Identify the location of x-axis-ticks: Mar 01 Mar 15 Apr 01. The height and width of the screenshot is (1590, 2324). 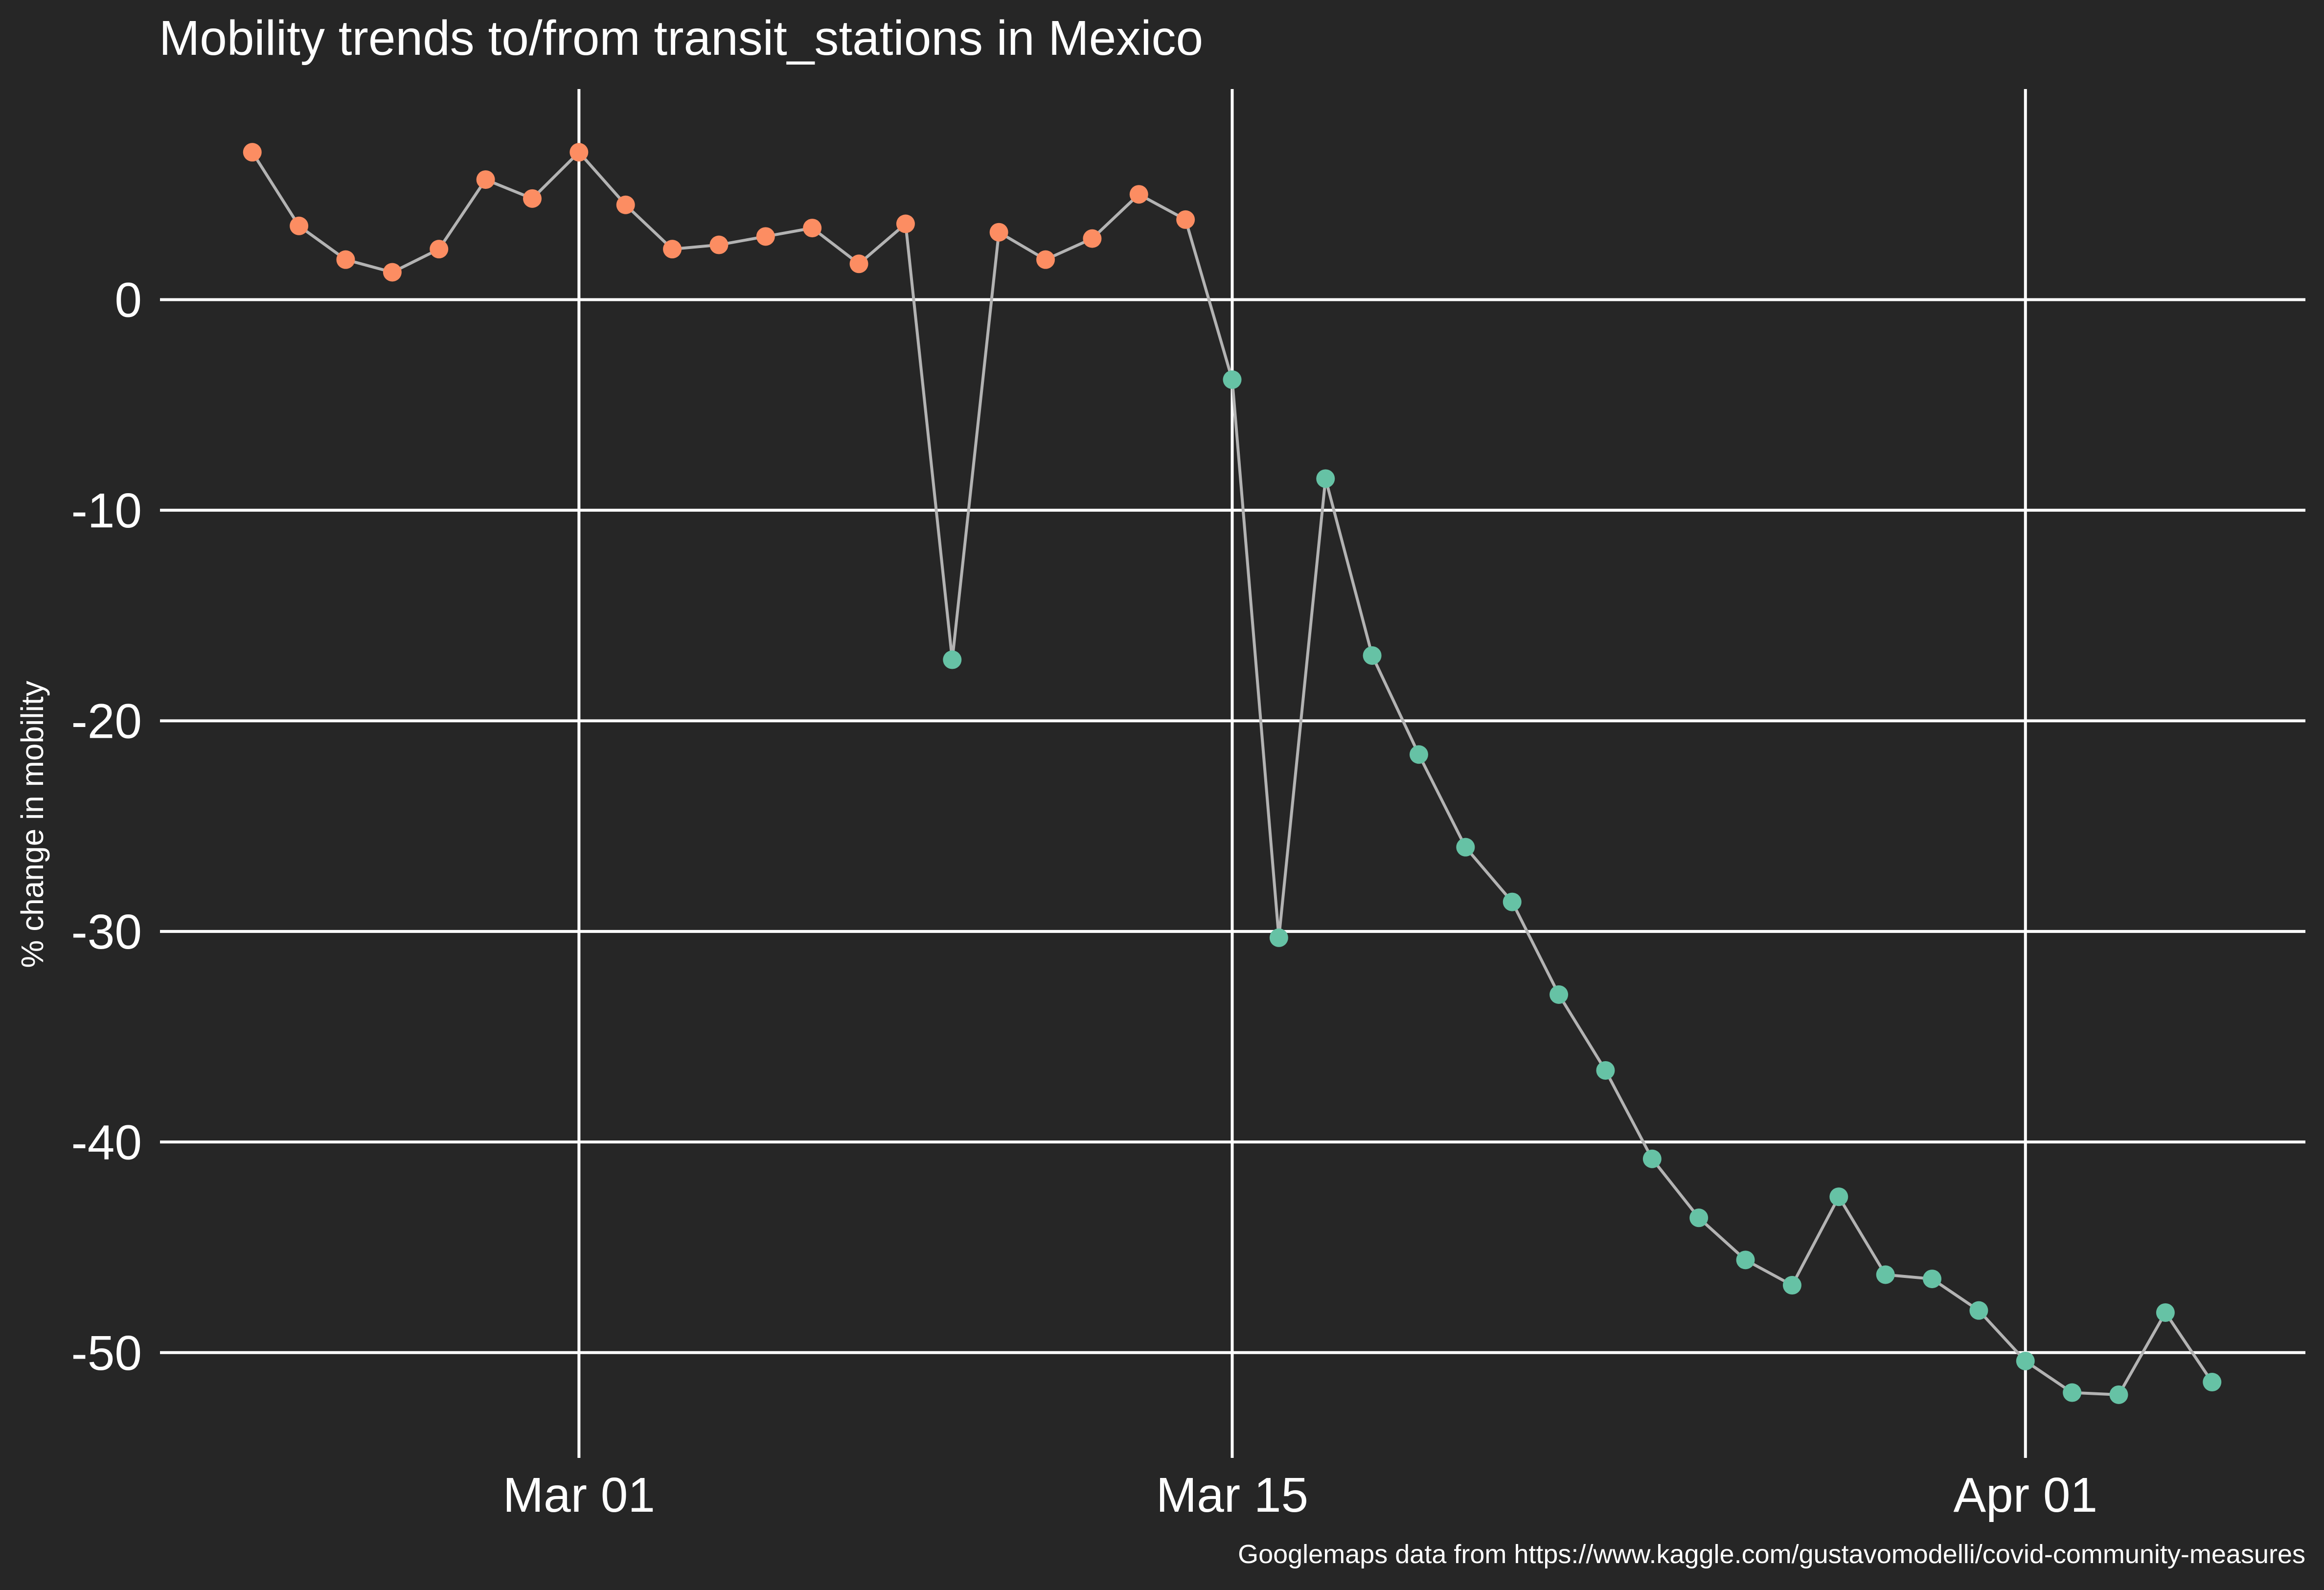
(1300, 1495).